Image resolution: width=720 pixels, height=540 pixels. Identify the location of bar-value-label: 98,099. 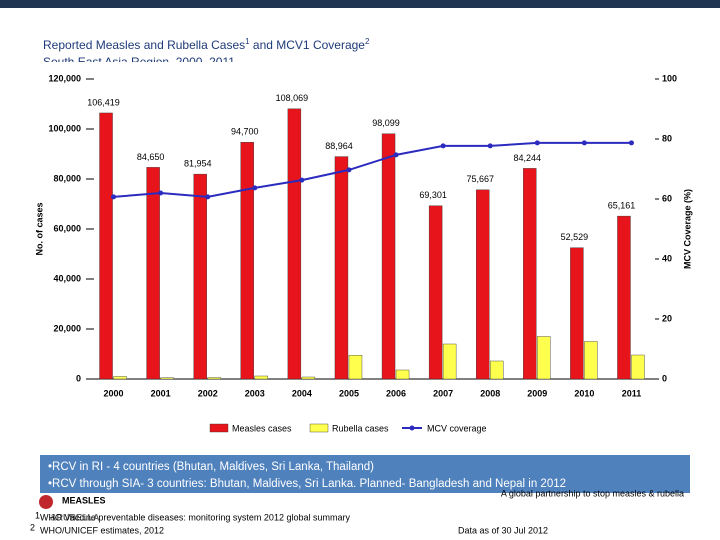
(386, 123).